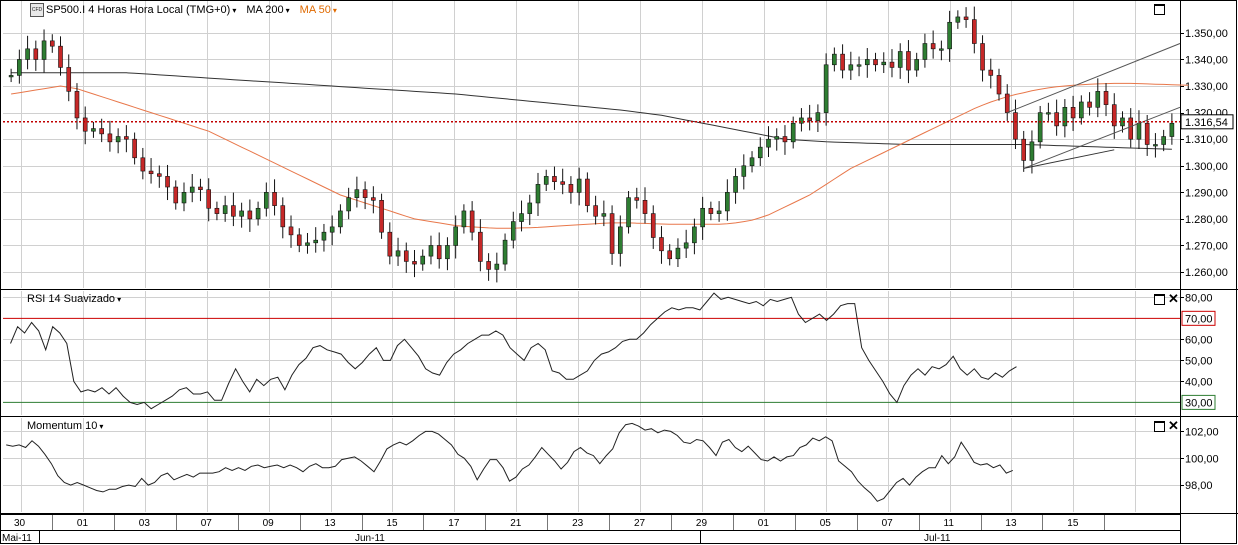 This screenshot has height=545, width=1238. Describe the element at coordinates (826, 523) in the screenshot. I see `x-day-label: 05` at that location.